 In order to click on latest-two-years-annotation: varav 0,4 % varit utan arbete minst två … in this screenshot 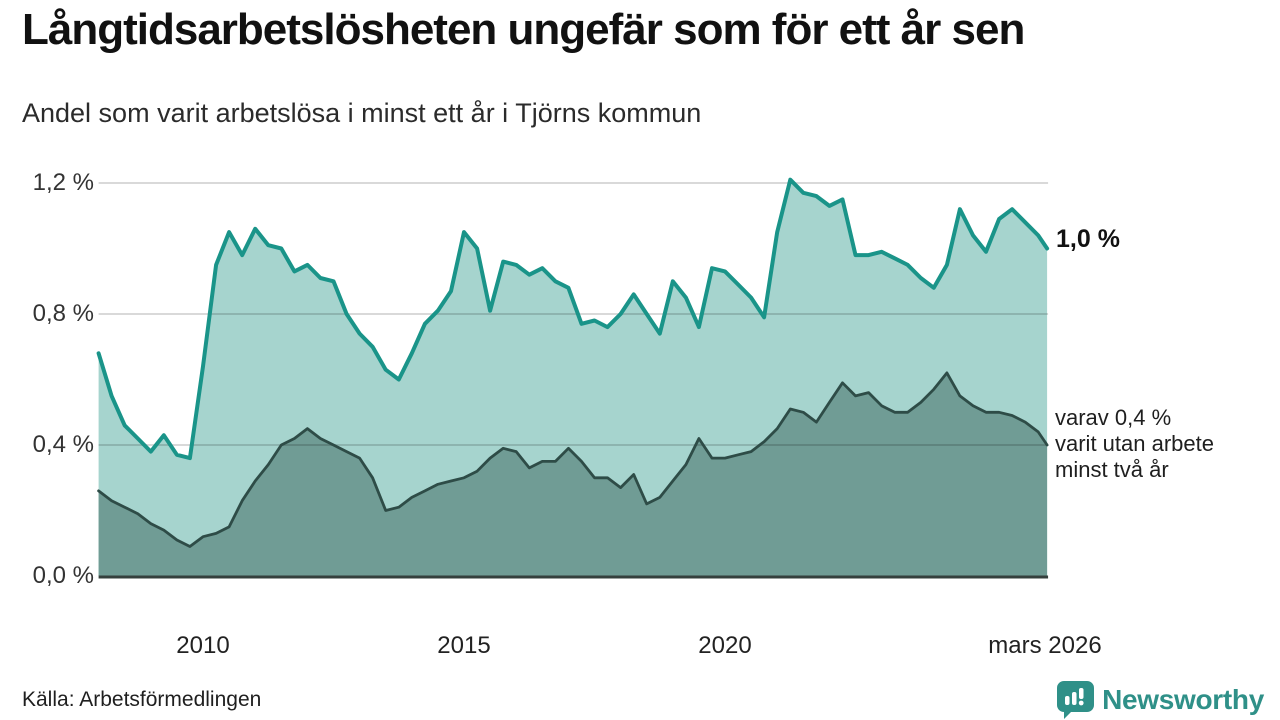, I will do `click(1134, 444)`.